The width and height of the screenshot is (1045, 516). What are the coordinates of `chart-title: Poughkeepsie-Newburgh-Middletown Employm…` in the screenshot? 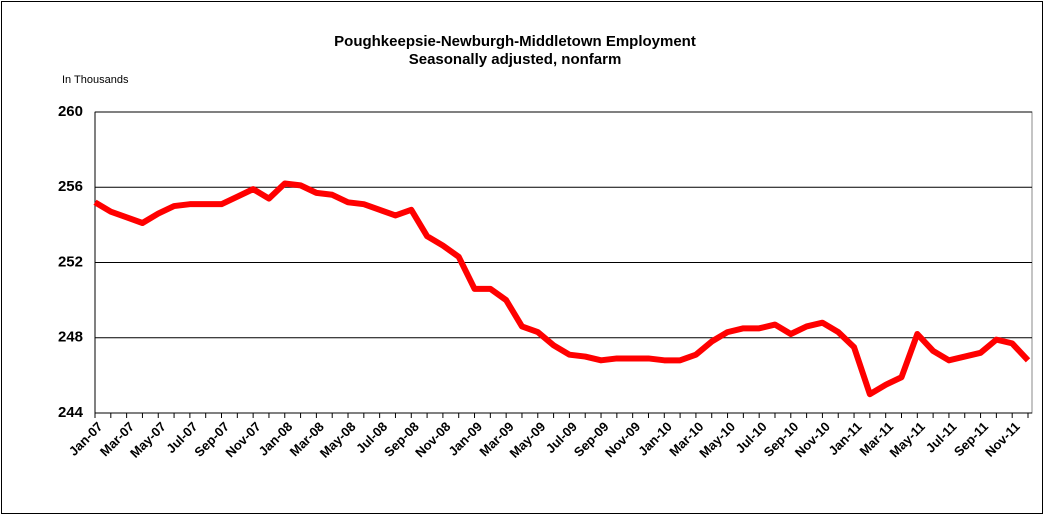 It's located at (515, 41).